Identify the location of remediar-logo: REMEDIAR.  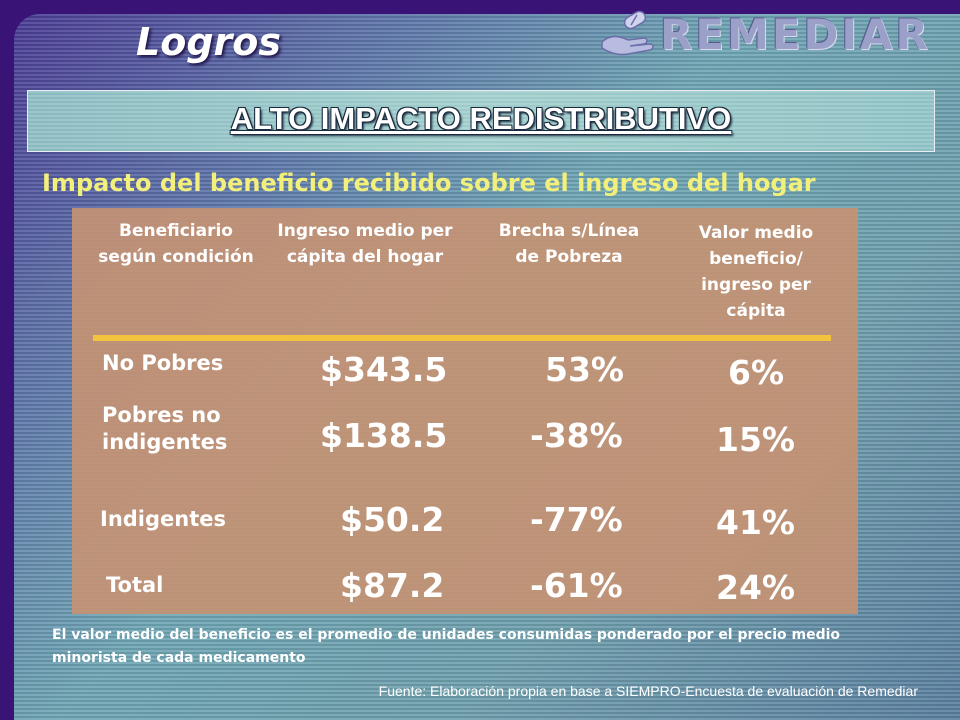
(774, 34).